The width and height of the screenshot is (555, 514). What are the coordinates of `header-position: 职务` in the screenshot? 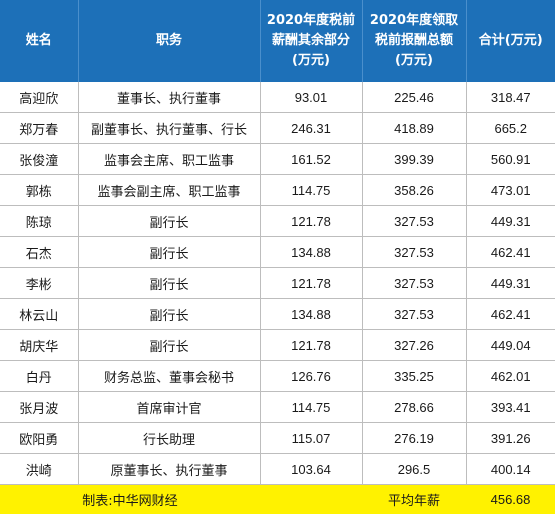 It's located at (169, 41).